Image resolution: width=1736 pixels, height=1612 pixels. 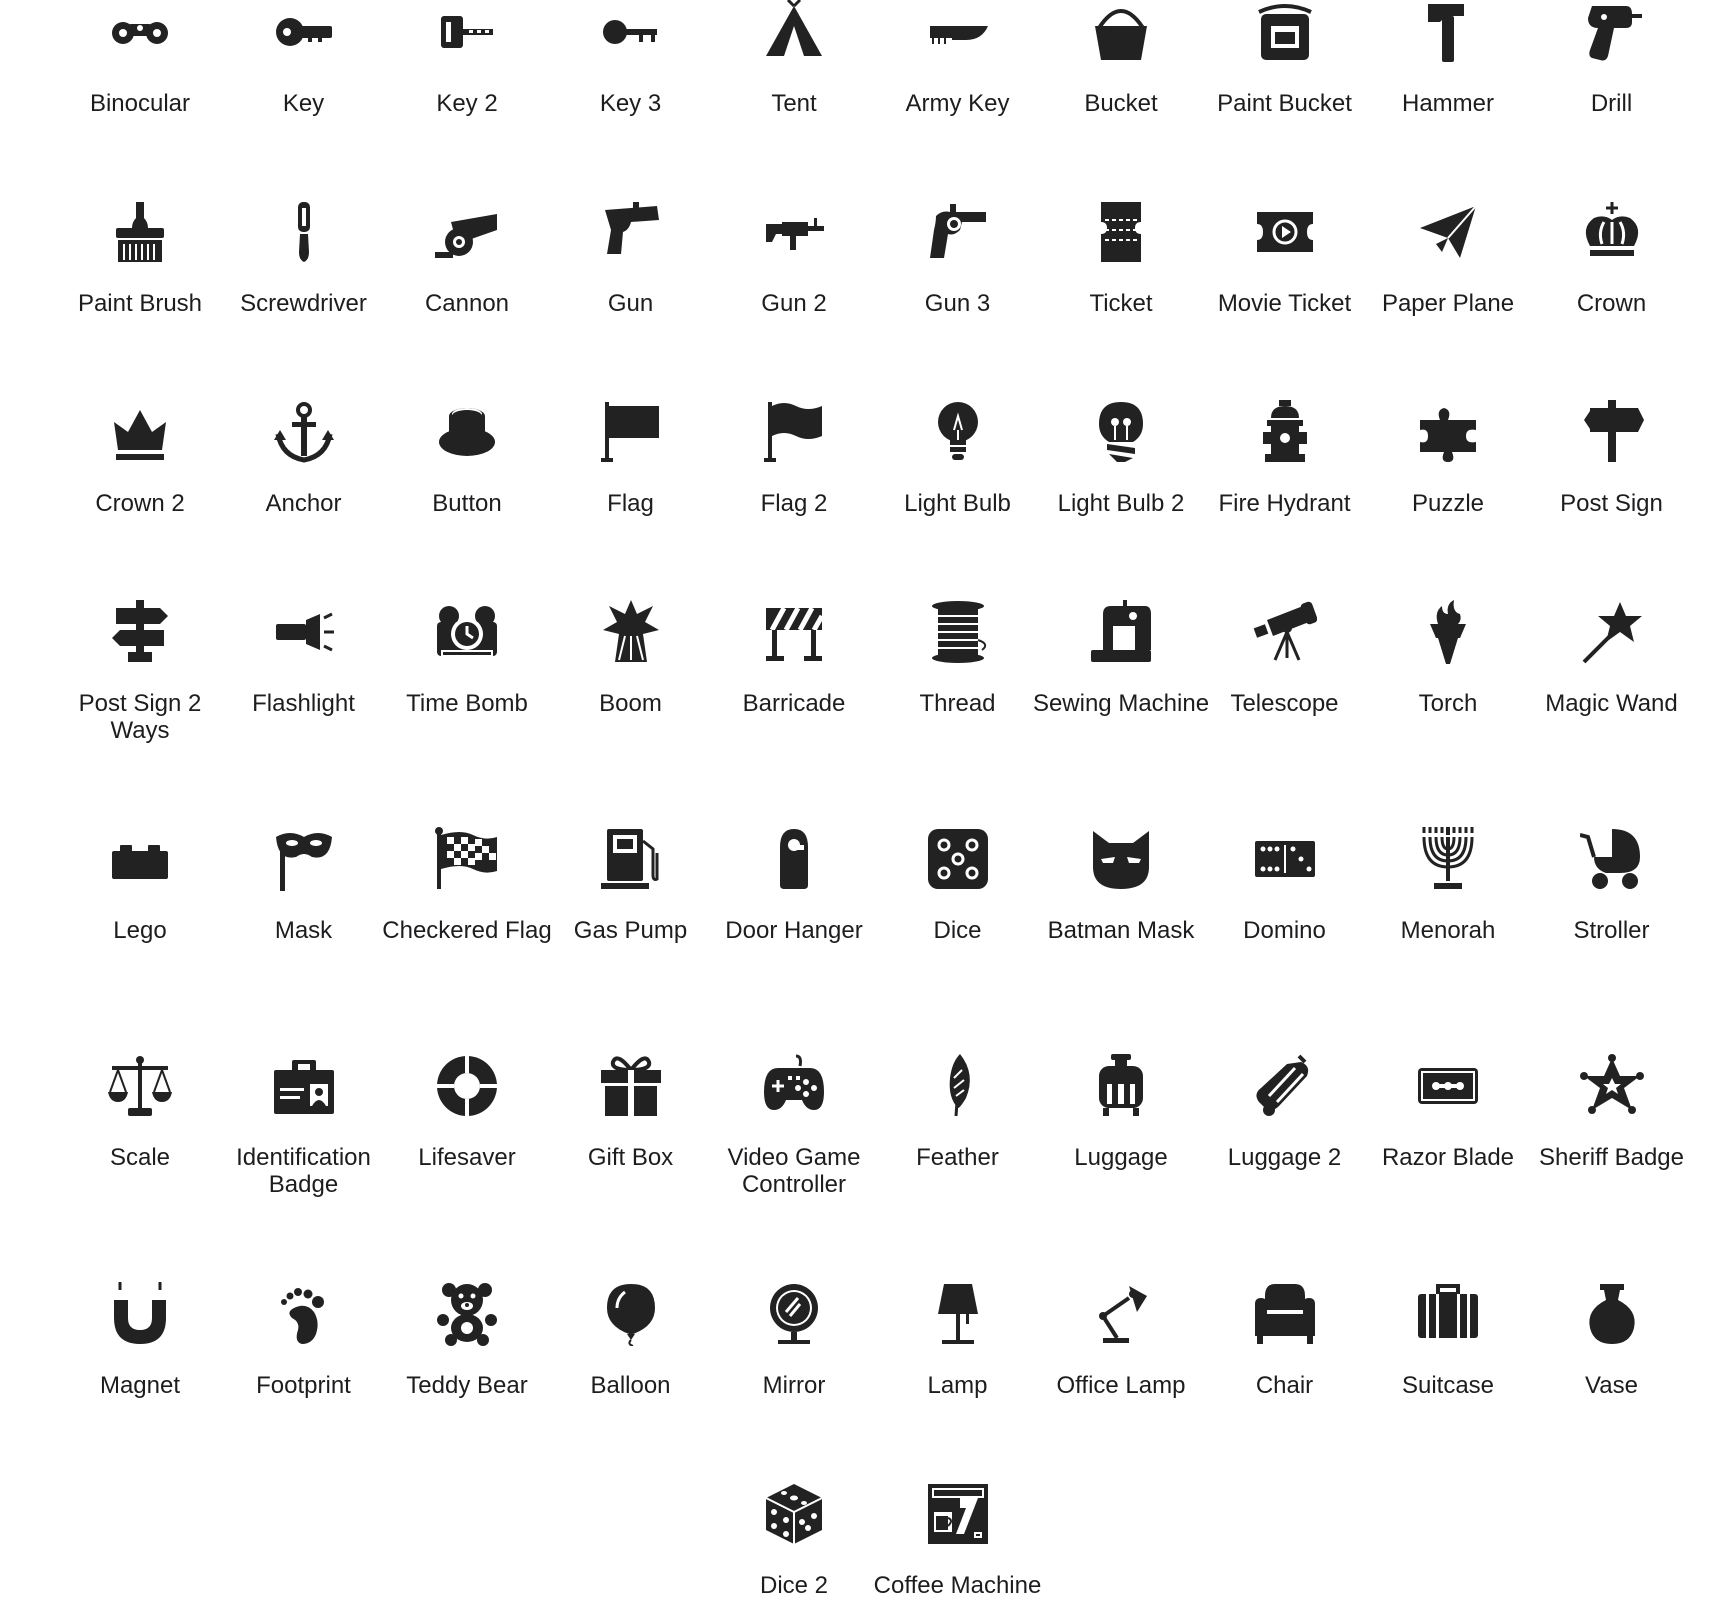 What do you see at coordinates (304, 1314) in the screenshot?
I see `footprint-icon` at bounding box center [304, 1314].